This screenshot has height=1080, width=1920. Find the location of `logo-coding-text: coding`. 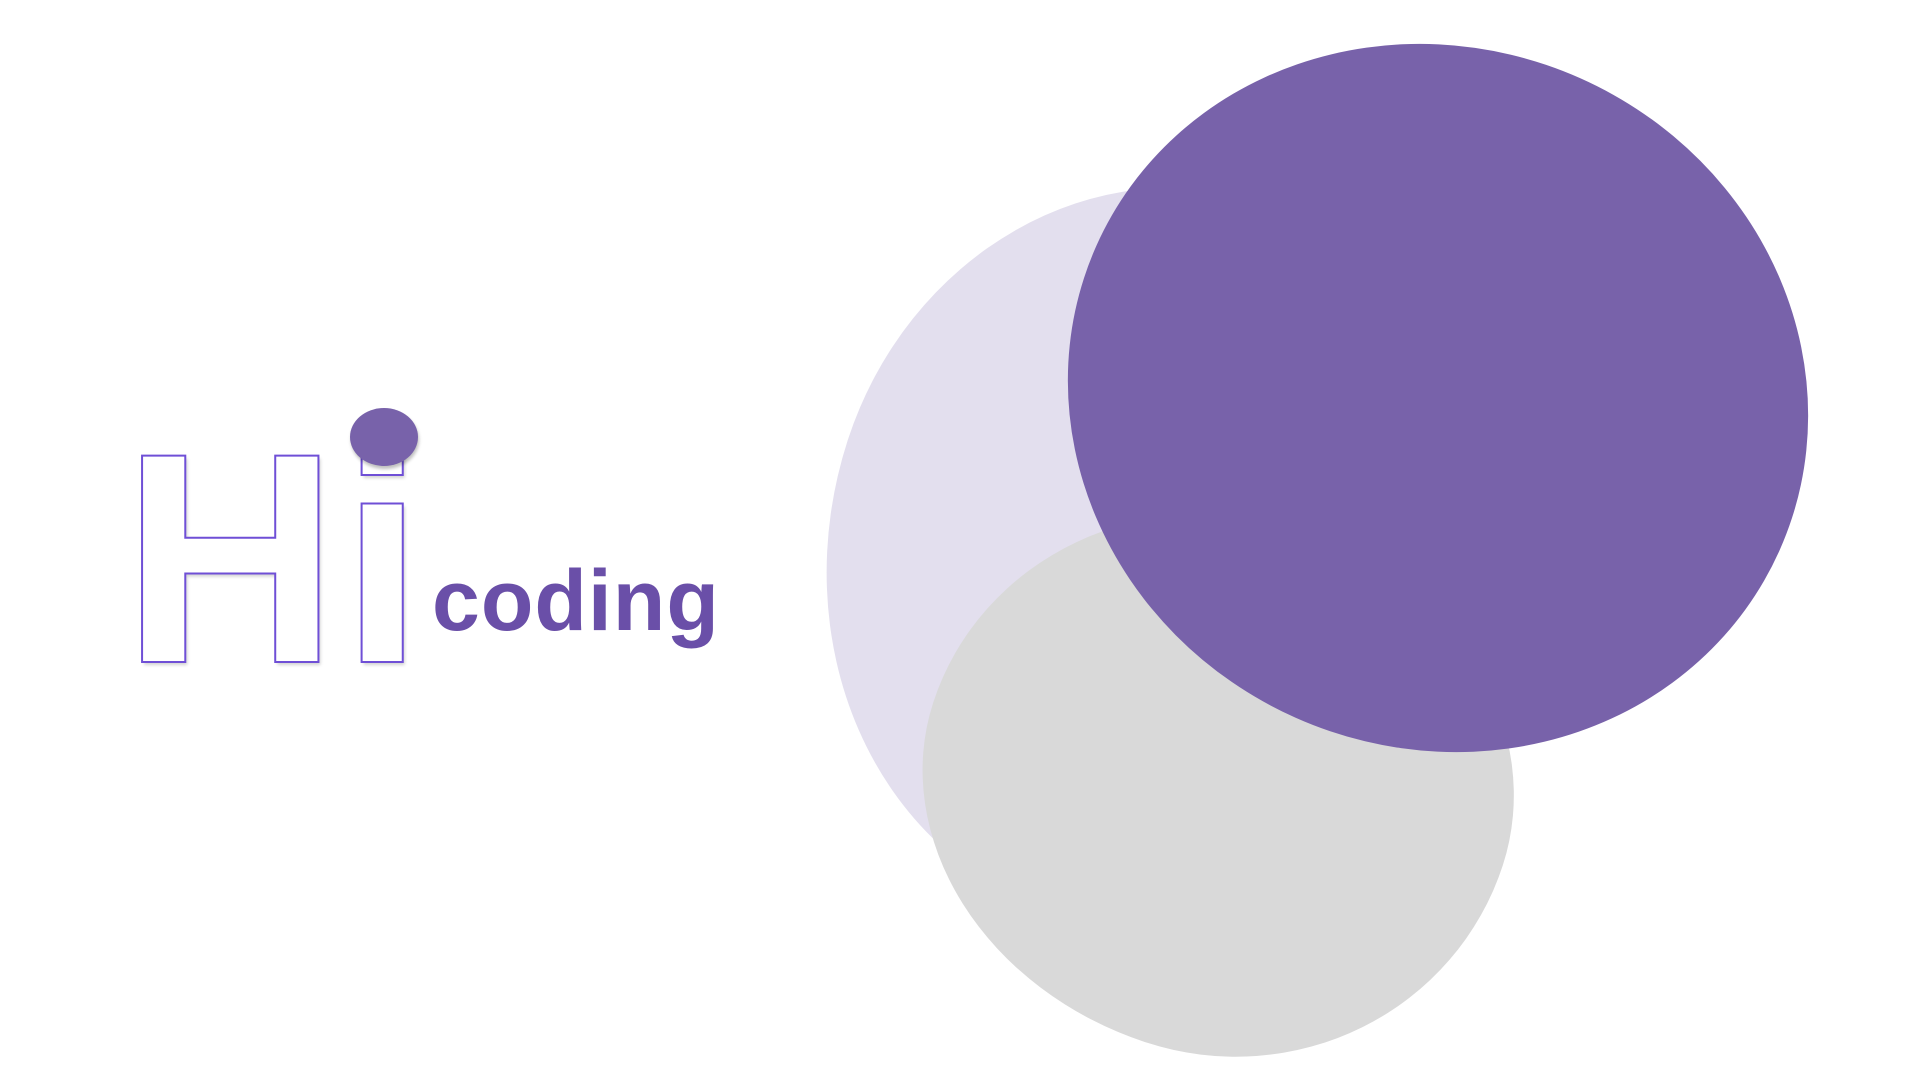

logo-coding-text: coding is located at coordinates (576, 601).